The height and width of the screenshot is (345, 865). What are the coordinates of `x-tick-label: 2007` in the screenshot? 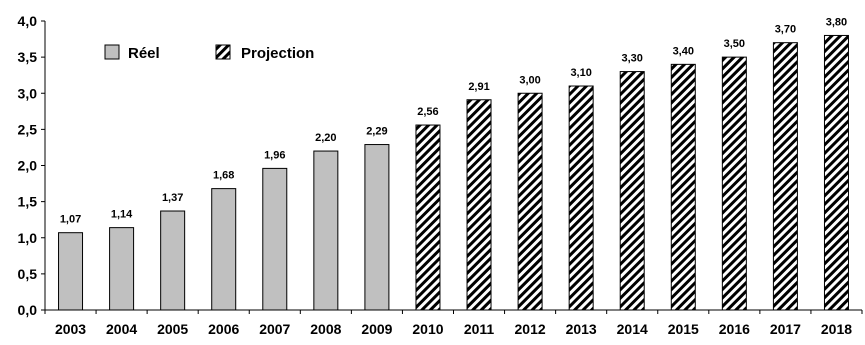 It's located at (274, 329).